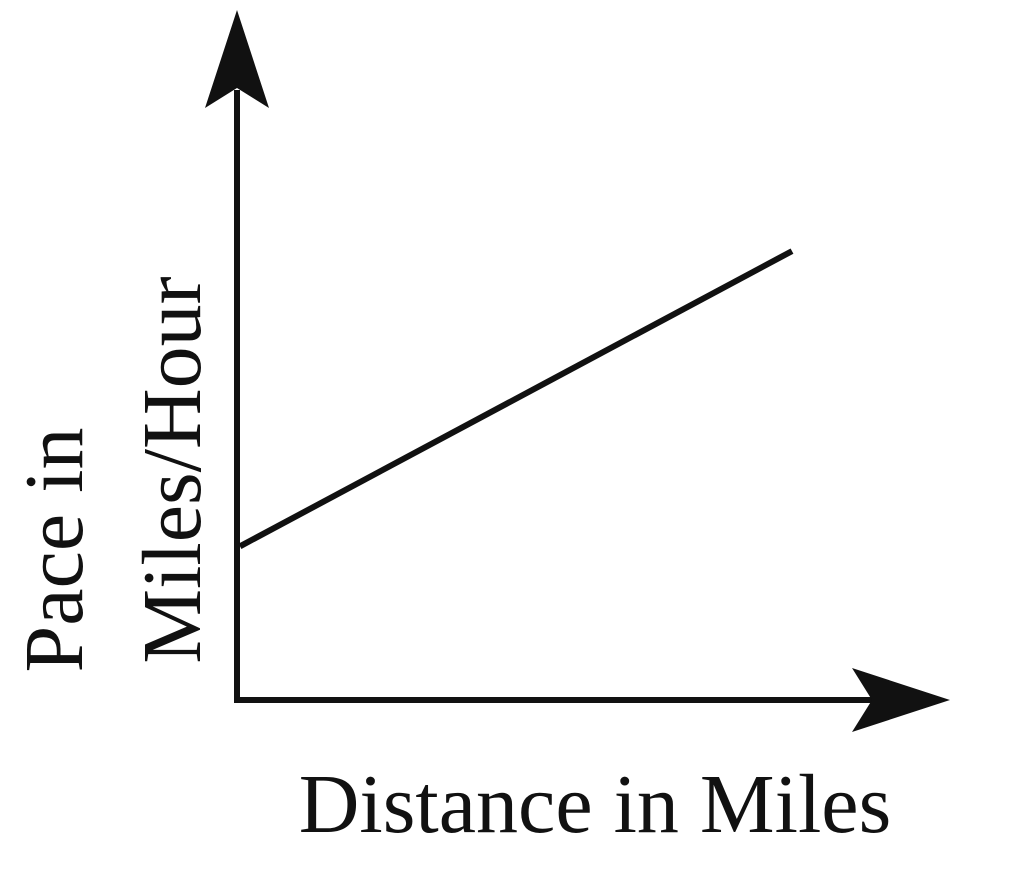 The height and width of the screenshot is (875, 1025). Describe the element at coordinates (54, 550) in the screenshot. I see `y-axis-label-line-1: Pace in` at that location.